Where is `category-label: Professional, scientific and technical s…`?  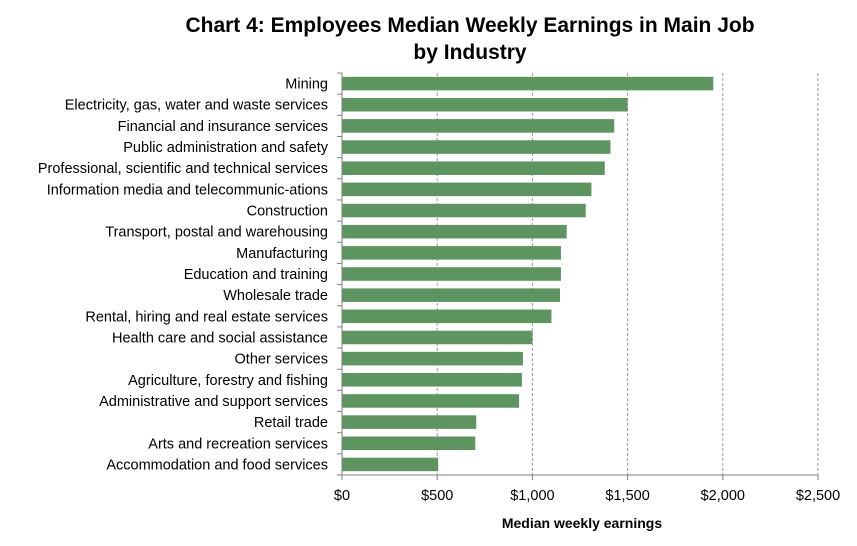
category-label: Professional, scientific and technical s… is located at coordinates (183, 169).